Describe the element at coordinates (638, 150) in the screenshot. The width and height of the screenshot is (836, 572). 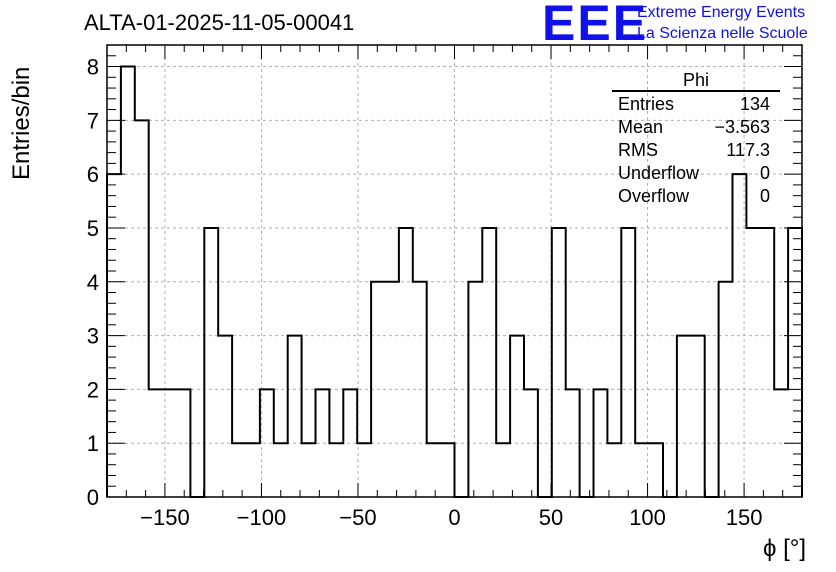
I see `stats-label: RMS` at that location.